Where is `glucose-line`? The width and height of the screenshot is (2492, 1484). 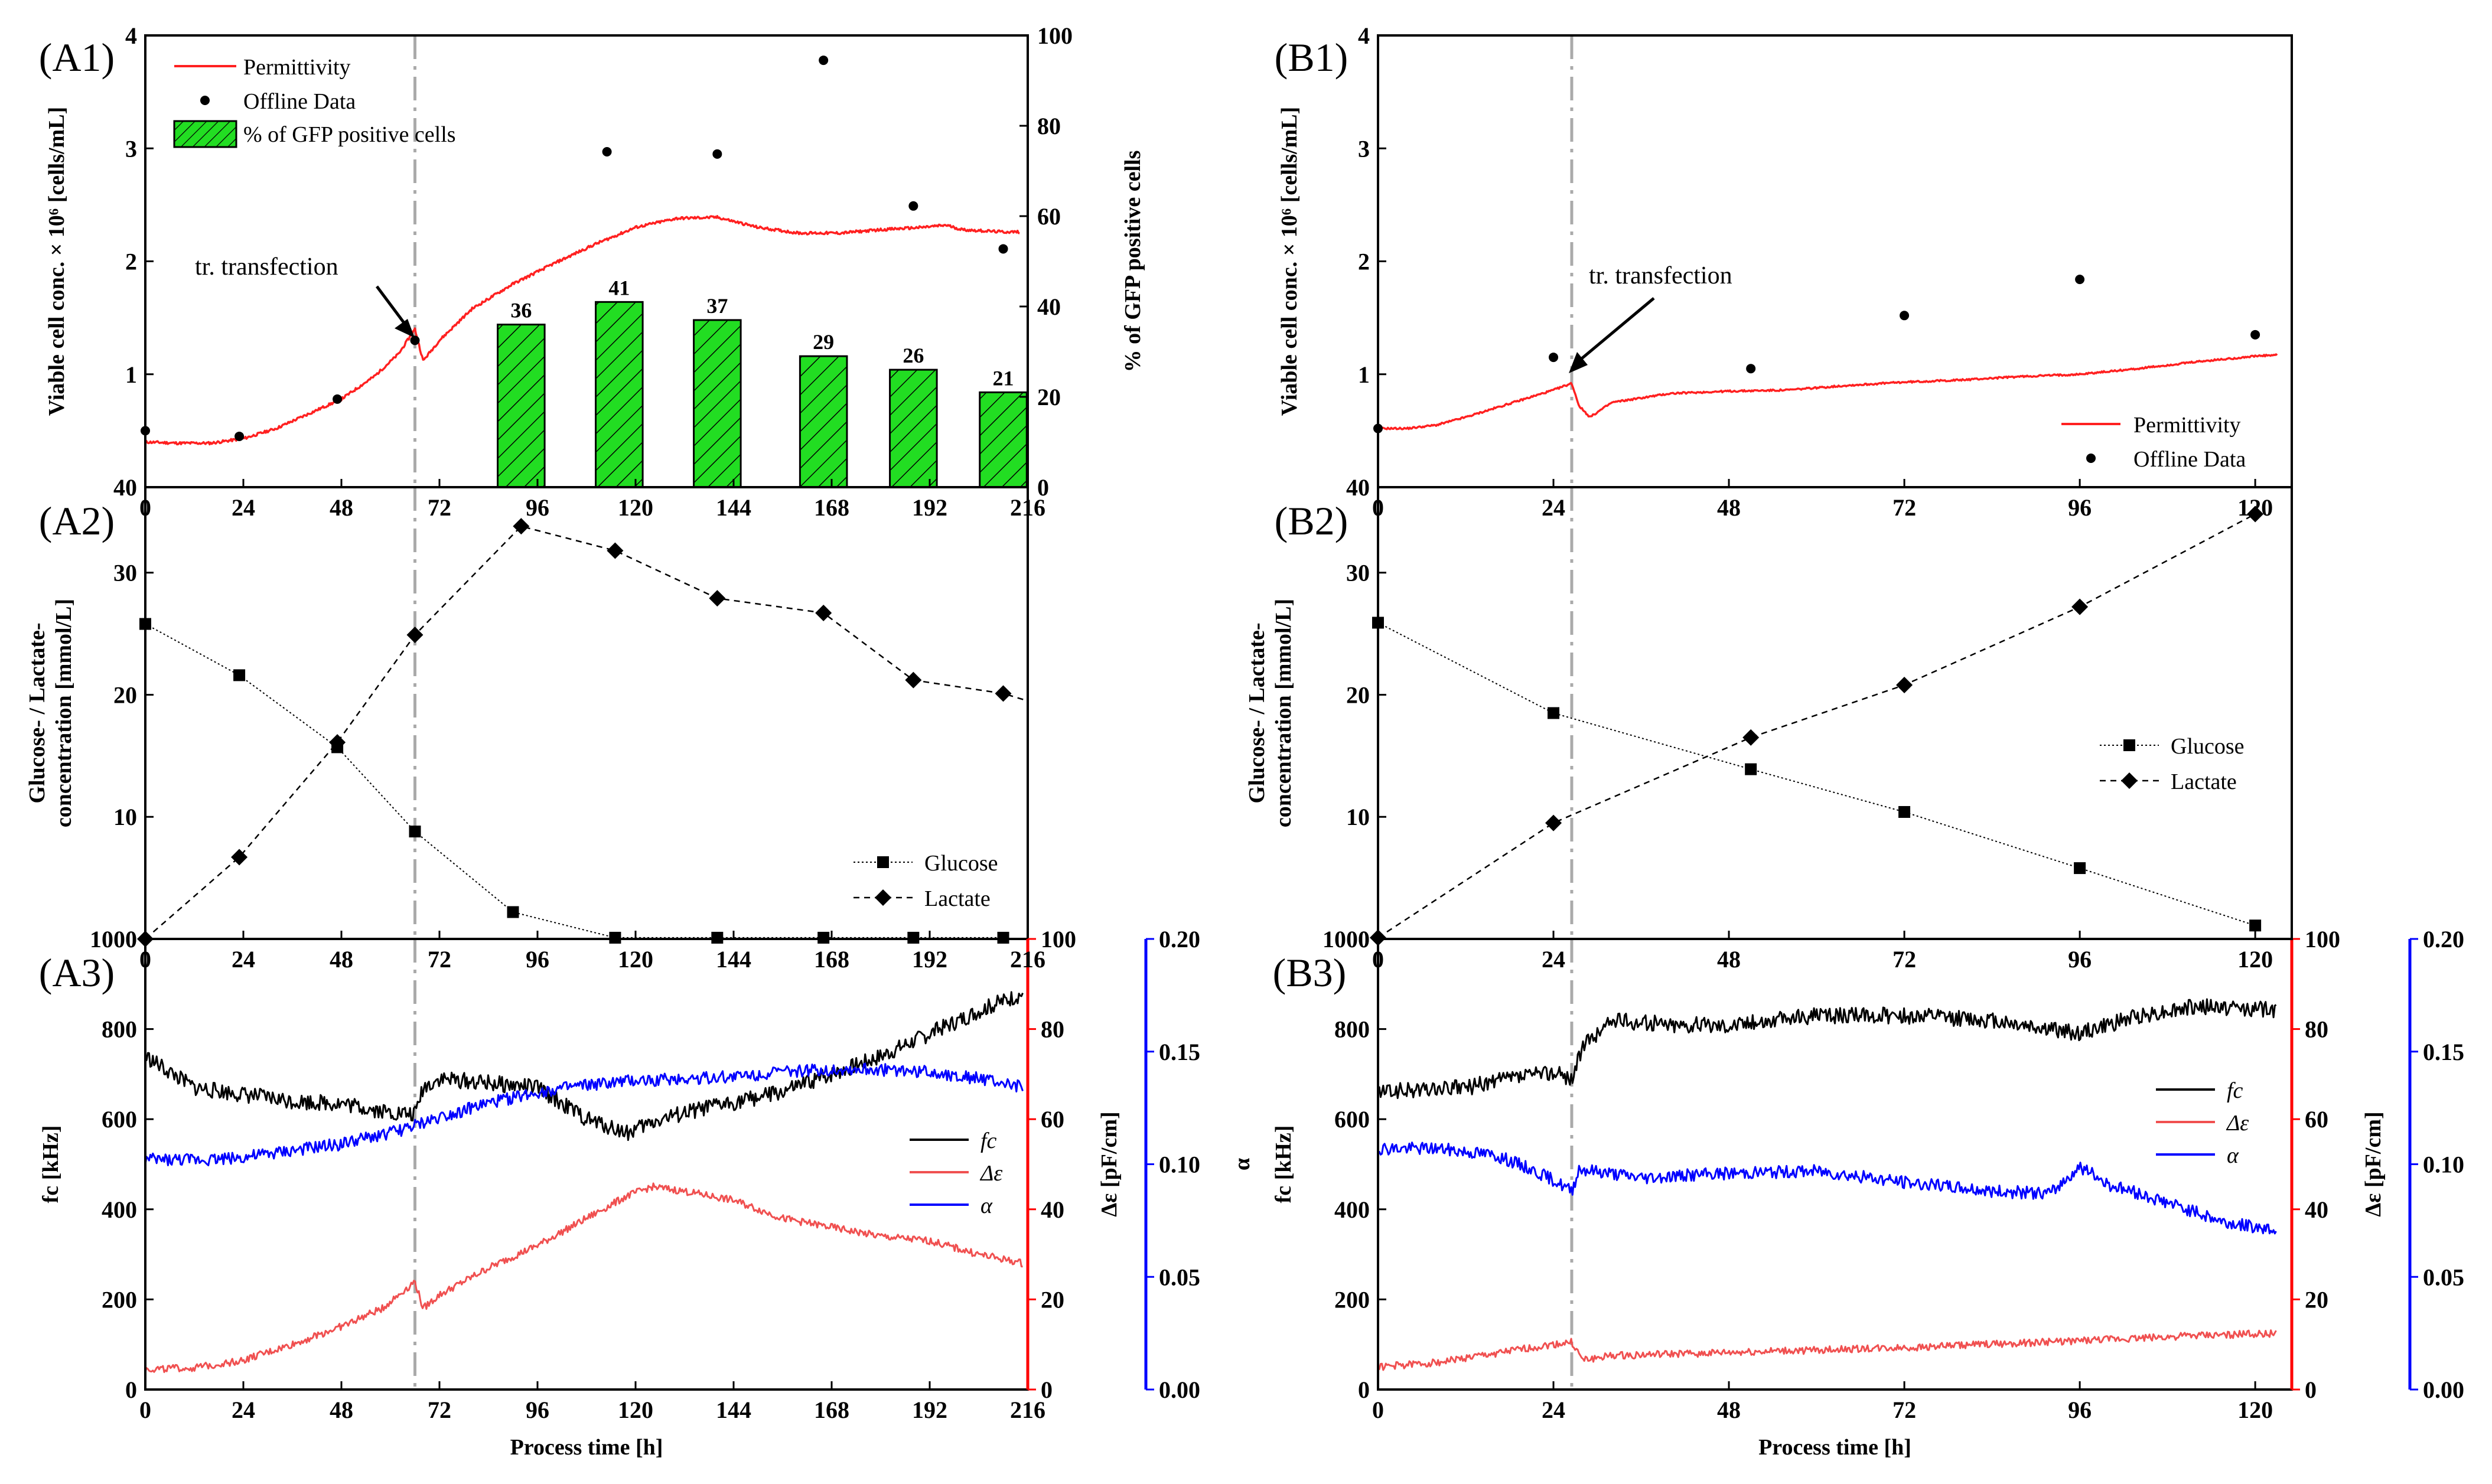 glucose-line is located at coordinates (574, 780).